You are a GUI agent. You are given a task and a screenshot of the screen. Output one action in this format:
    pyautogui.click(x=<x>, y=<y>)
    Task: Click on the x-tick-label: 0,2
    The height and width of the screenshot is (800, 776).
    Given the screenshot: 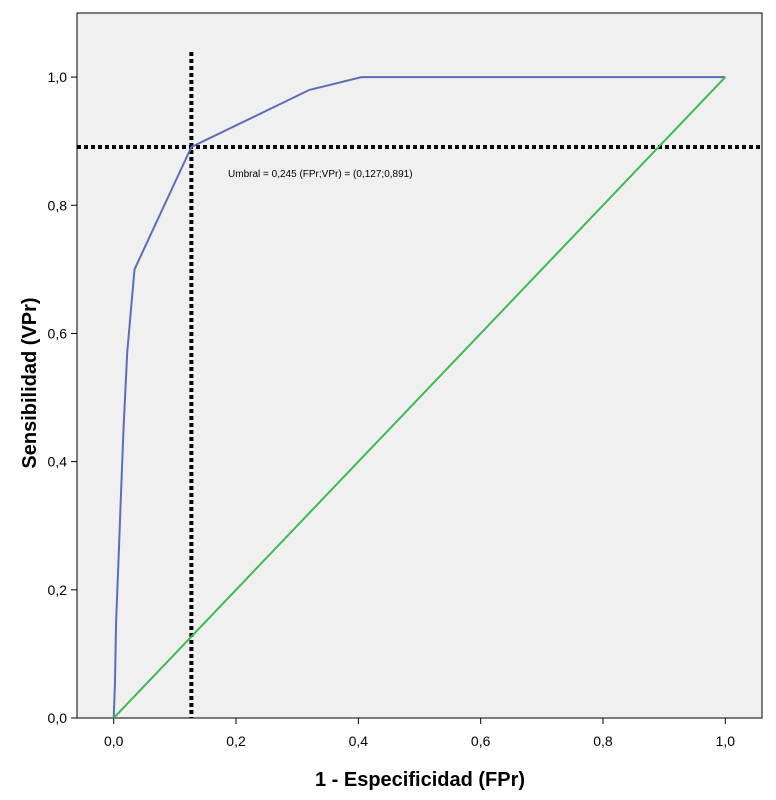 What is the action you would take?
    pyautogui.click(x=236, y=741)
    